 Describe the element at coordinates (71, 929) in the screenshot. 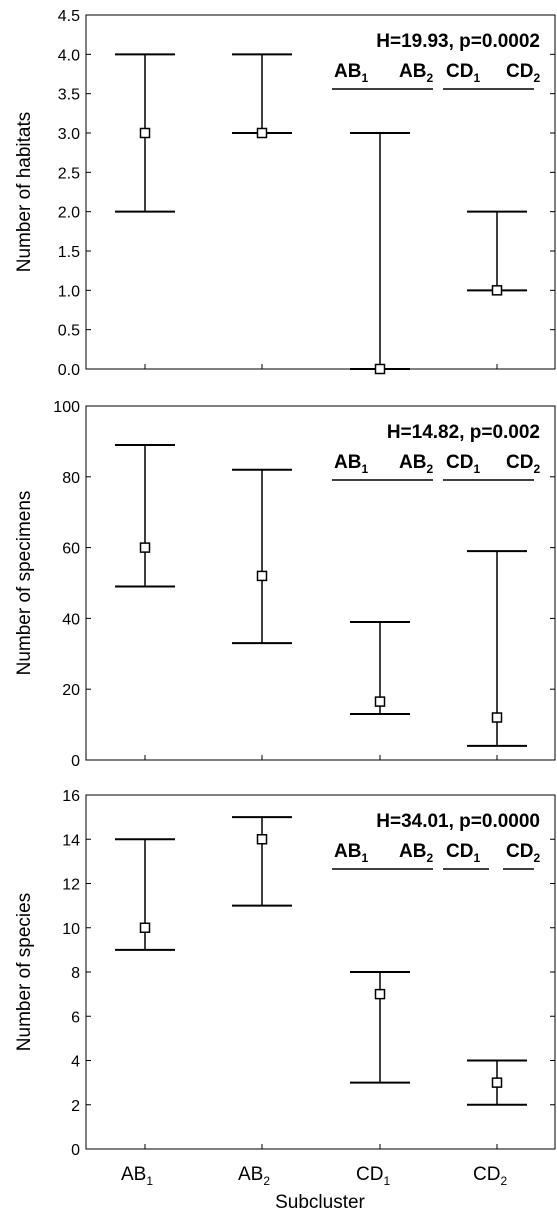

I see `y-tick-label: 10` at that location.